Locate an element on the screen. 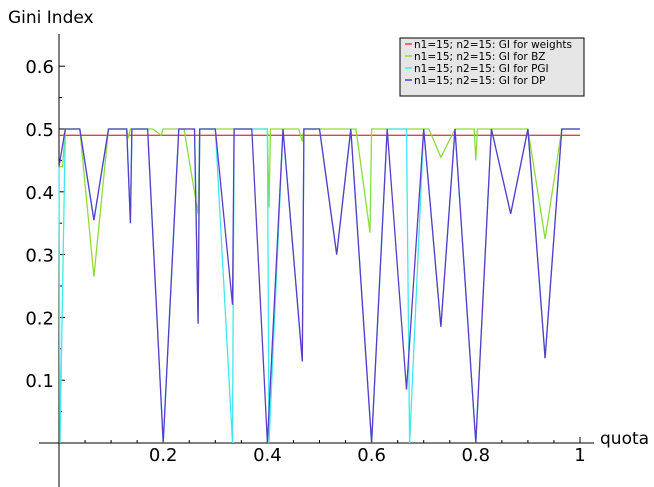 The height and width of the screenshot is (487, 654). x-tick-label: 0.4 is located at coordinates (267, 455).